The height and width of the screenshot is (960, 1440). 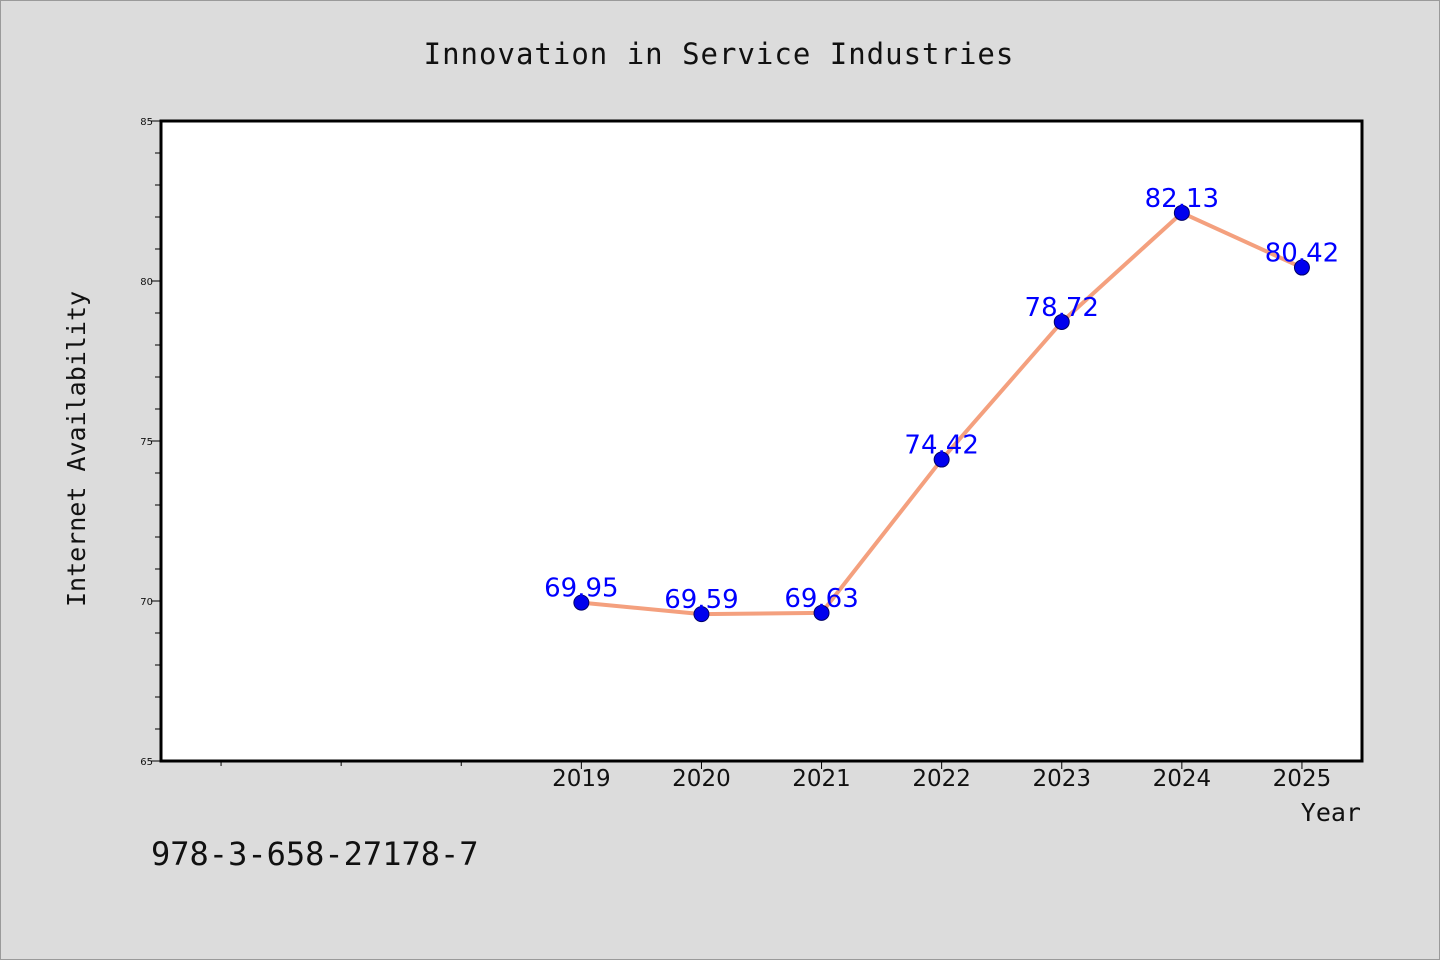 What do you see at coordinates (581, 779) in the screenshot?
I see `x-tick-label: 2019` at bounding box center [581, 779].